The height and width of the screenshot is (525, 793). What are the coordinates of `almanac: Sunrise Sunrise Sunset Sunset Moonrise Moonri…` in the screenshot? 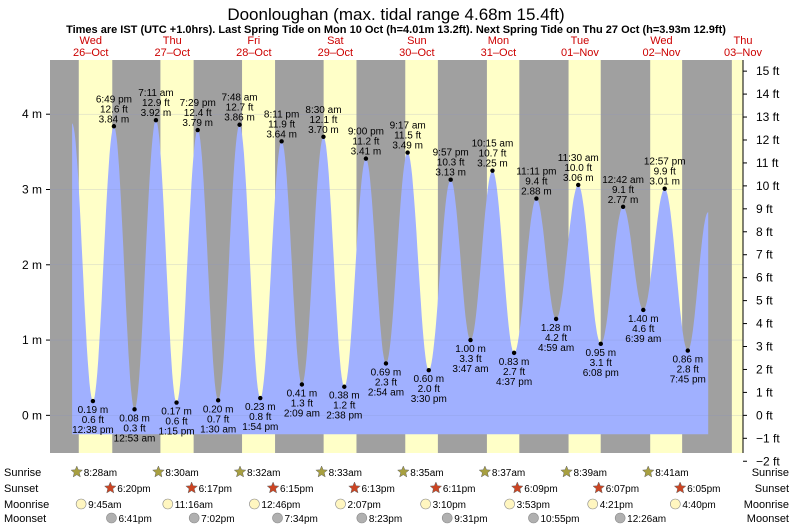 It's located at (396, 495).